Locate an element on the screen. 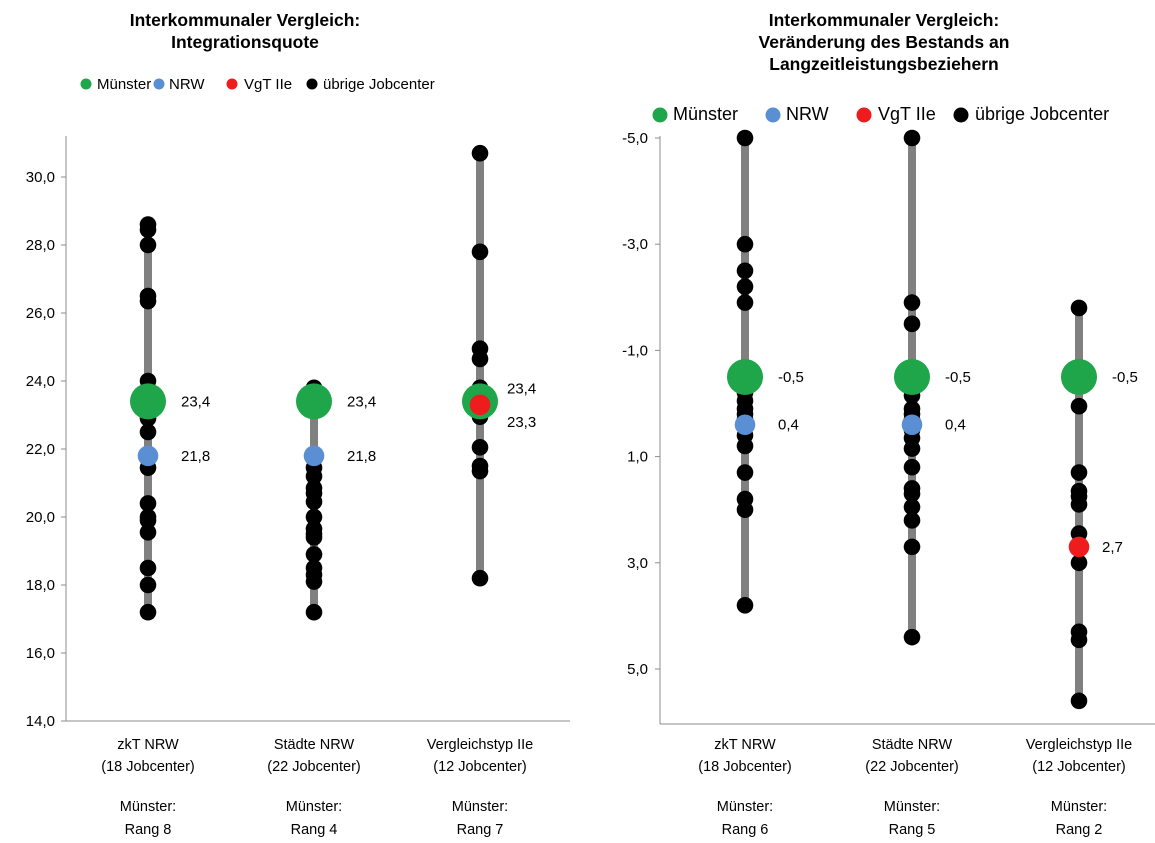 This screenshot has width=1155, height=843. y-tick-label: 26,0 is located at coordinates (40, 313).